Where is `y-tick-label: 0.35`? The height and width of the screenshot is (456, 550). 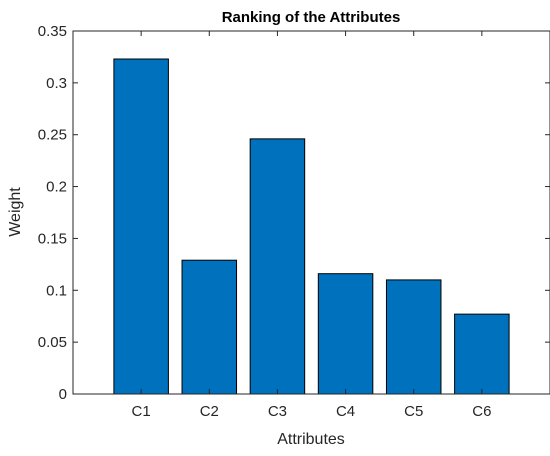
y-tick-label: 0.35 is located at coordinates (52, 31).